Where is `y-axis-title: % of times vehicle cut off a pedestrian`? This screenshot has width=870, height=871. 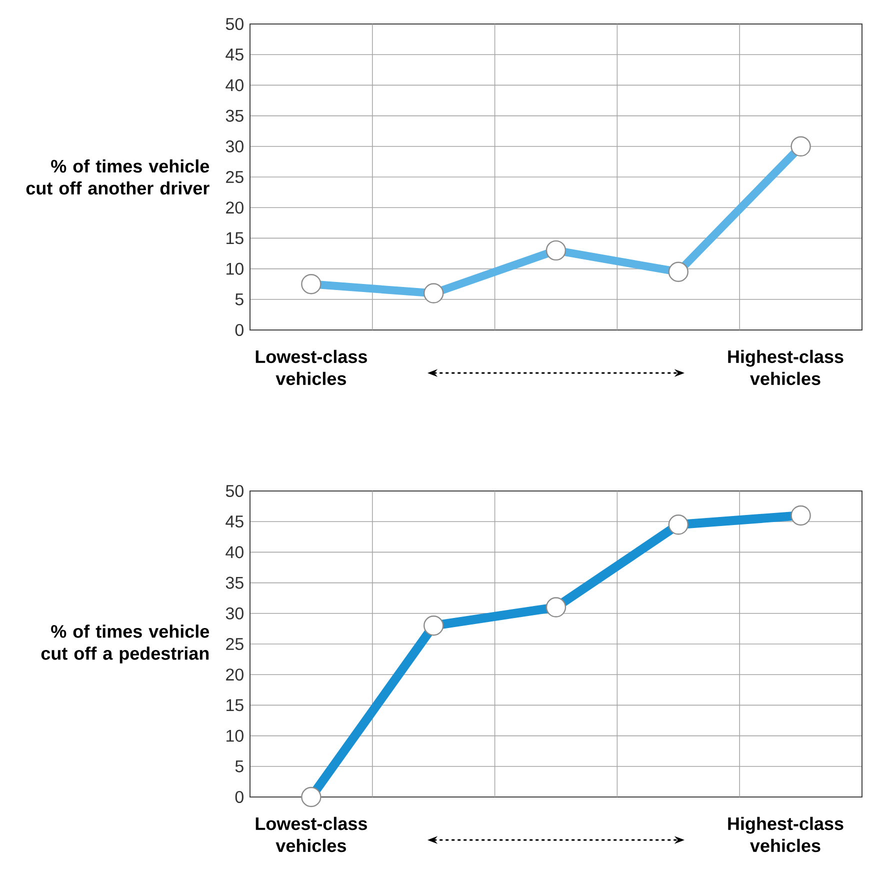 y-axis-title: % of times vehicle cut off a pedestrian is located at coordinates (125, 644).